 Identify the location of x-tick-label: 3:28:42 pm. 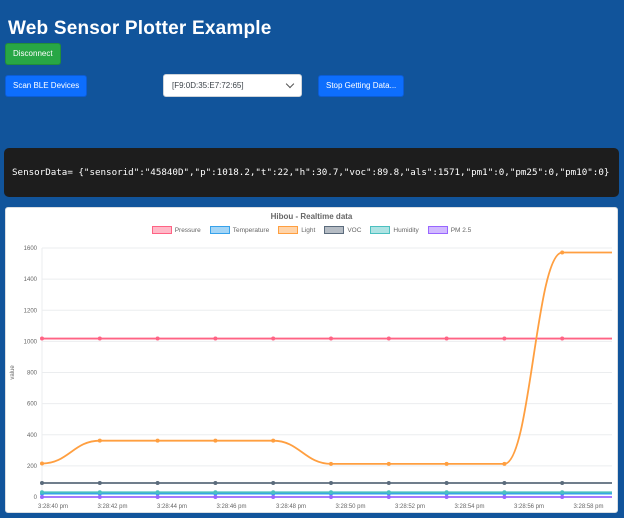
(112, 507).